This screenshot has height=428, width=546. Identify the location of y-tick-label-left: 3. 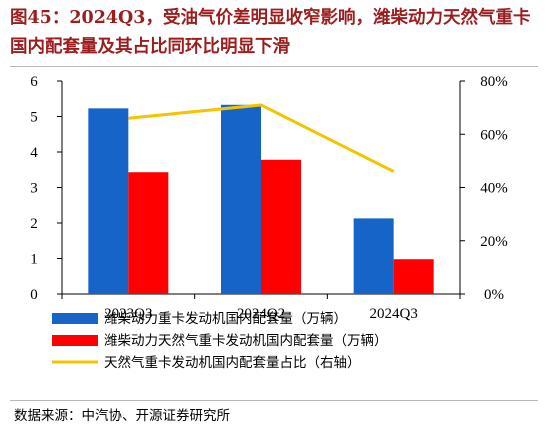
(34, 189).